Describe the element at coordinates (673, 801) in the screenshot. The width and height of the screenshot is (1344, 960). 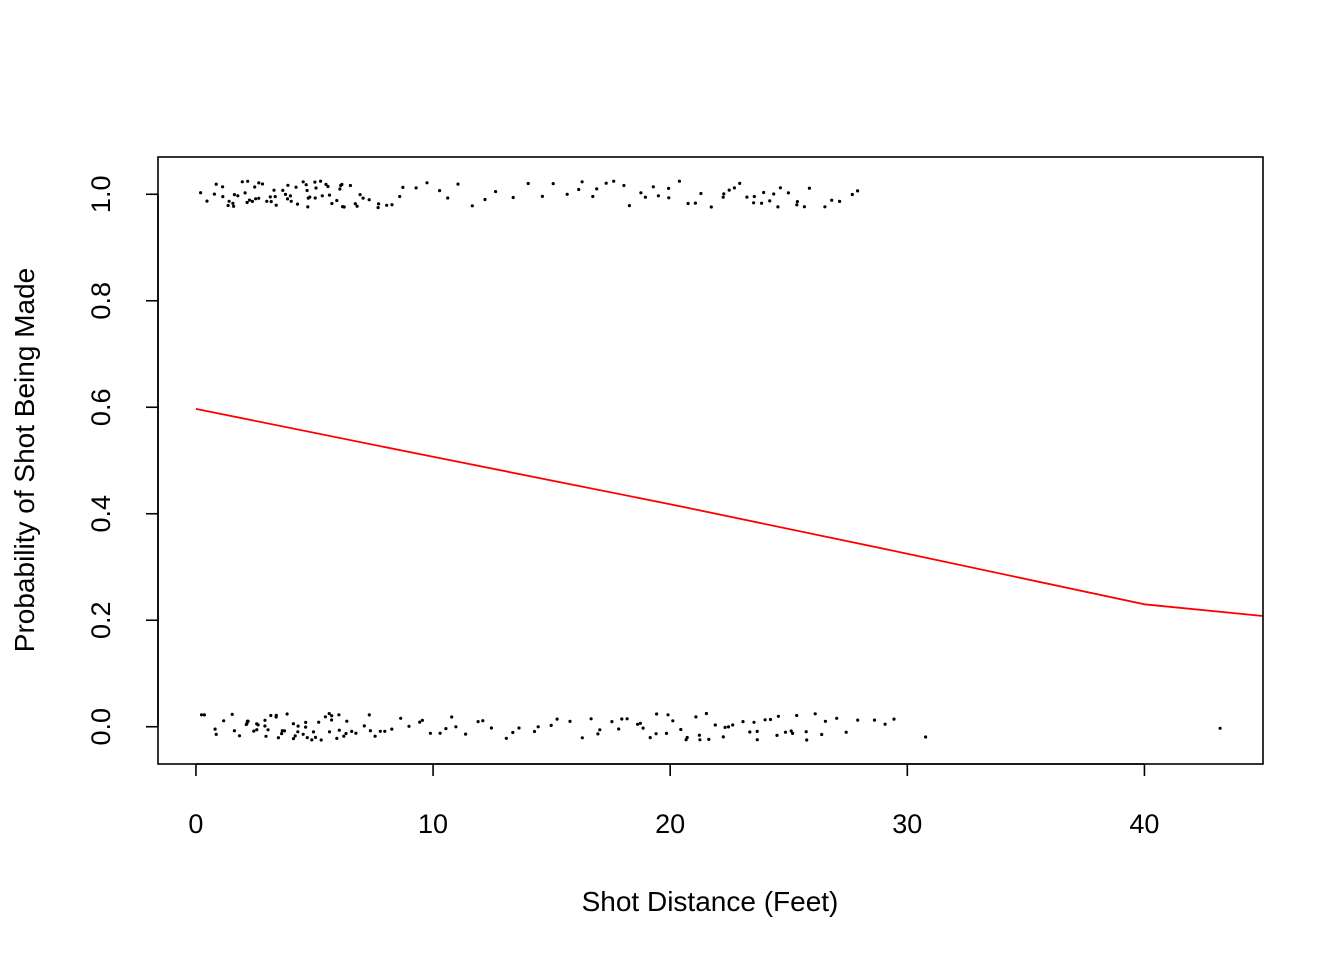
I see `x-axis: 0 10 20 30 40` at that location.